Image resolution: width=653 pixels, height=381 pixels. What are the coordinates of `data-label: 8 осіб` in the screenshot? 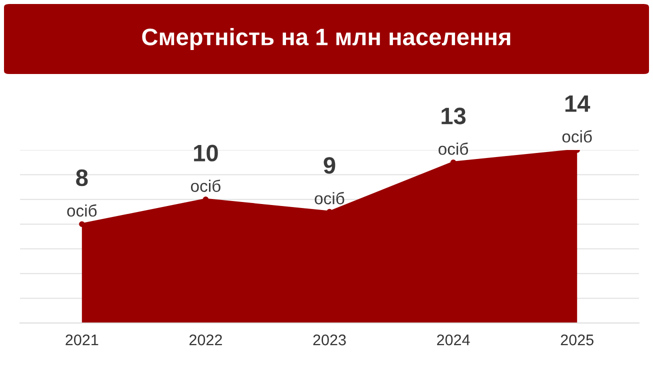 It's located at (82, 193).